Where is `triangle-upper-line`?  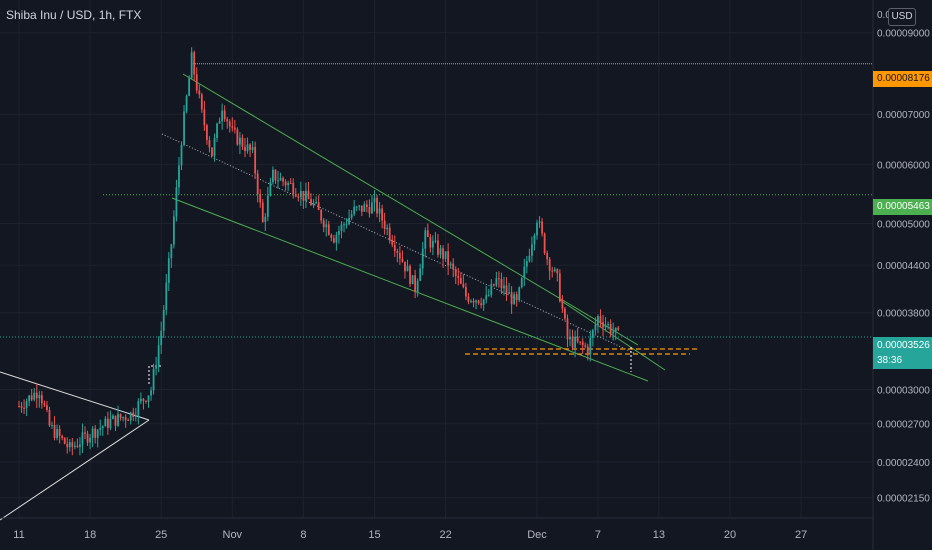
triangle-upper-line is located at coordinates (74, 396).